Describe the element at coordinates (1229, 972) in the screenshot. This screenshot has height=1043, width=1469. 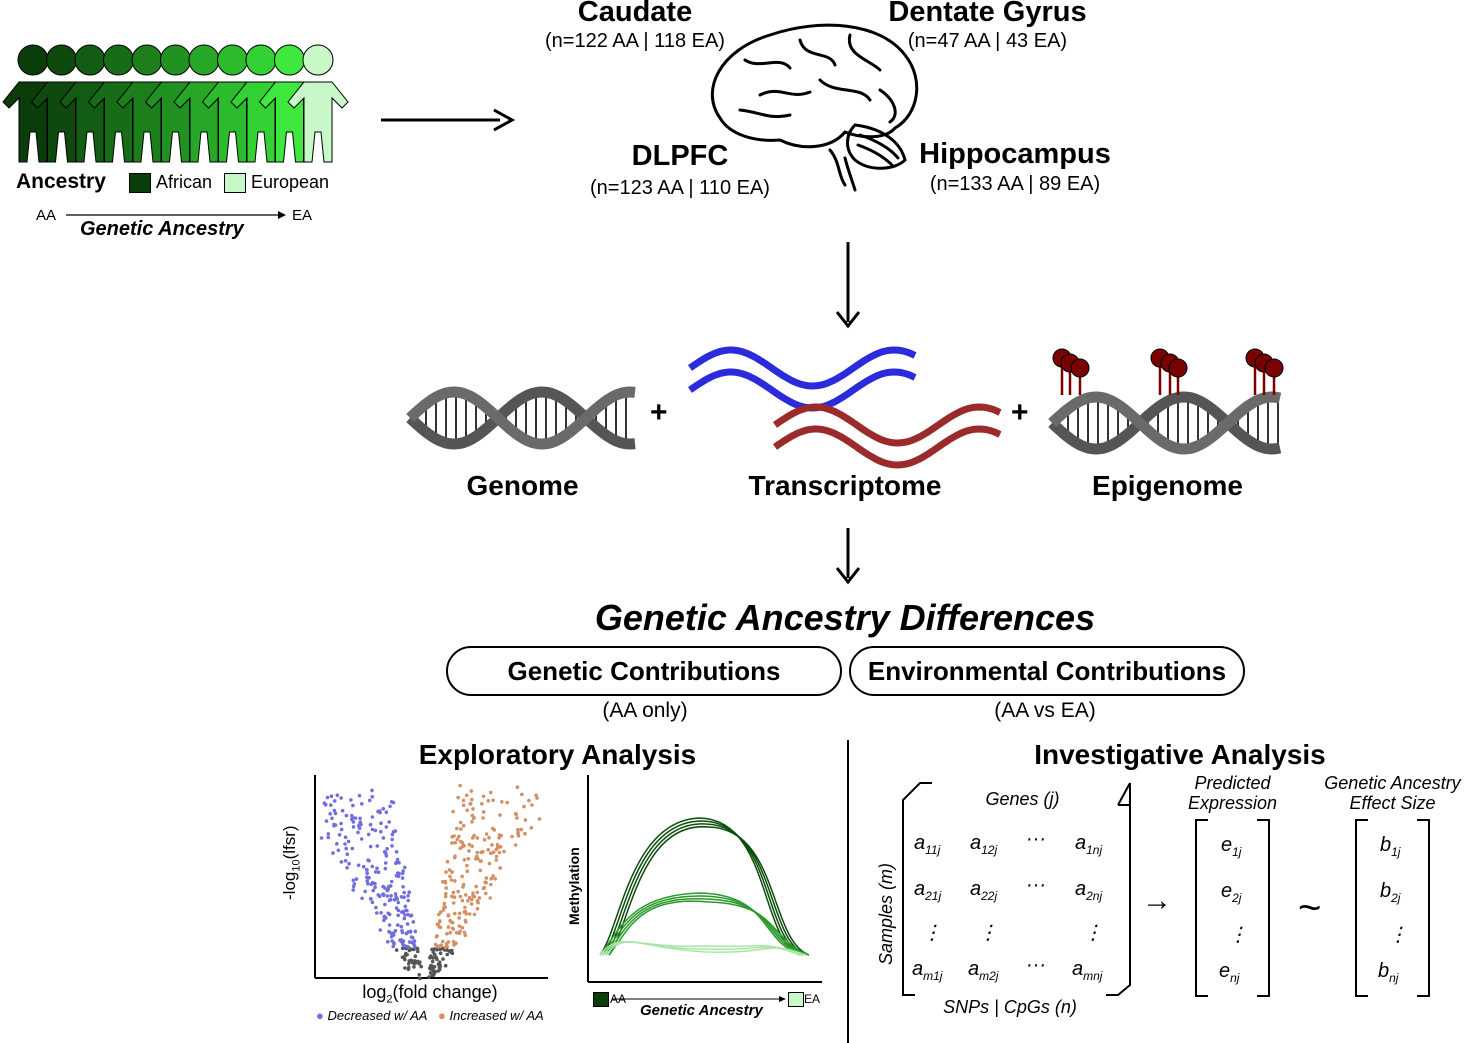
I see `e-nj: enj` at that location.